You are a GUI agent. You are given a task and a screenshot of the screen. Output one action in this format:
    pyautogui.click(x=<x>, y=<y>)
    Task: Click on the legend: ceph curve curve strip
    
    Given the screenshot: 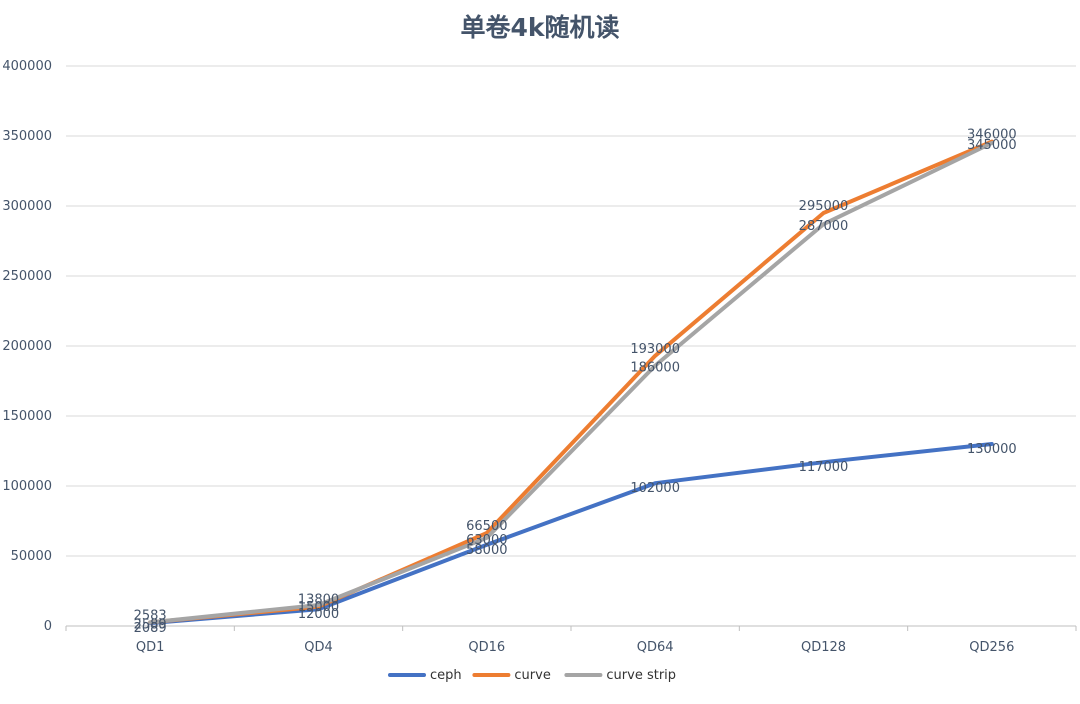 What is the action you would take?
    pyautogui.click(x=532, y=675)
    